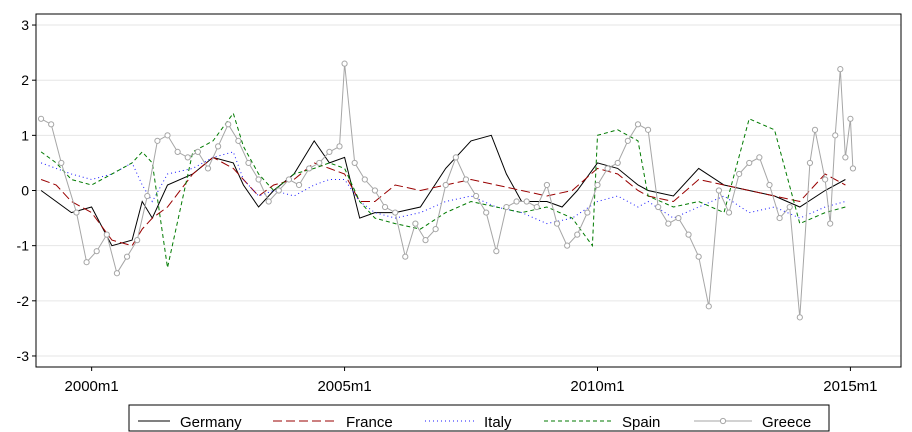  What do you see at coordinates (344, 386) in the screenshot?
I see `x-tick-label: 2005m1` at bounding box center [344, 386].